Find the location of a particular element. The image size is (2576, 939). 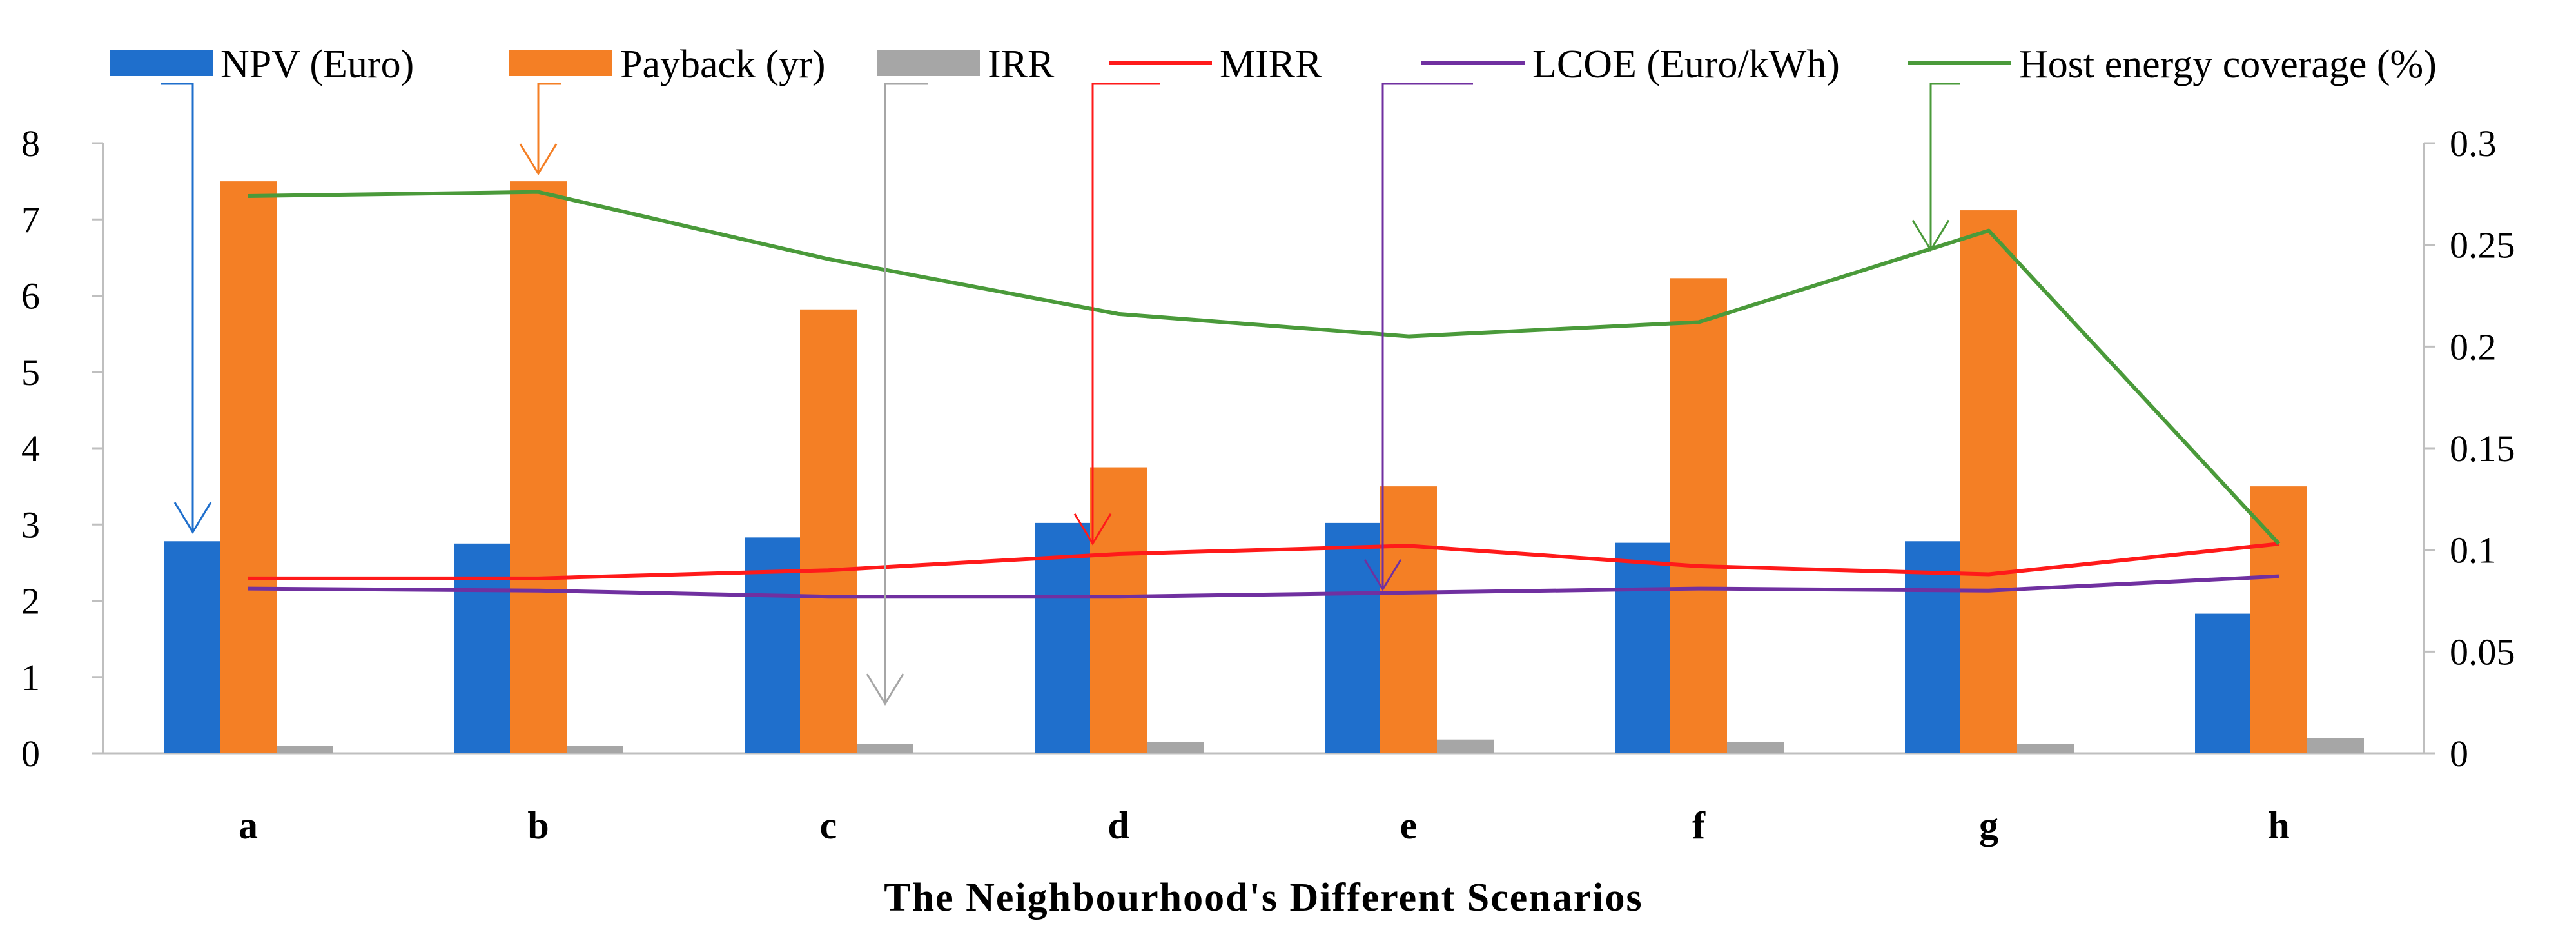

bar-payback-h is located at coordinates (2279, 620).